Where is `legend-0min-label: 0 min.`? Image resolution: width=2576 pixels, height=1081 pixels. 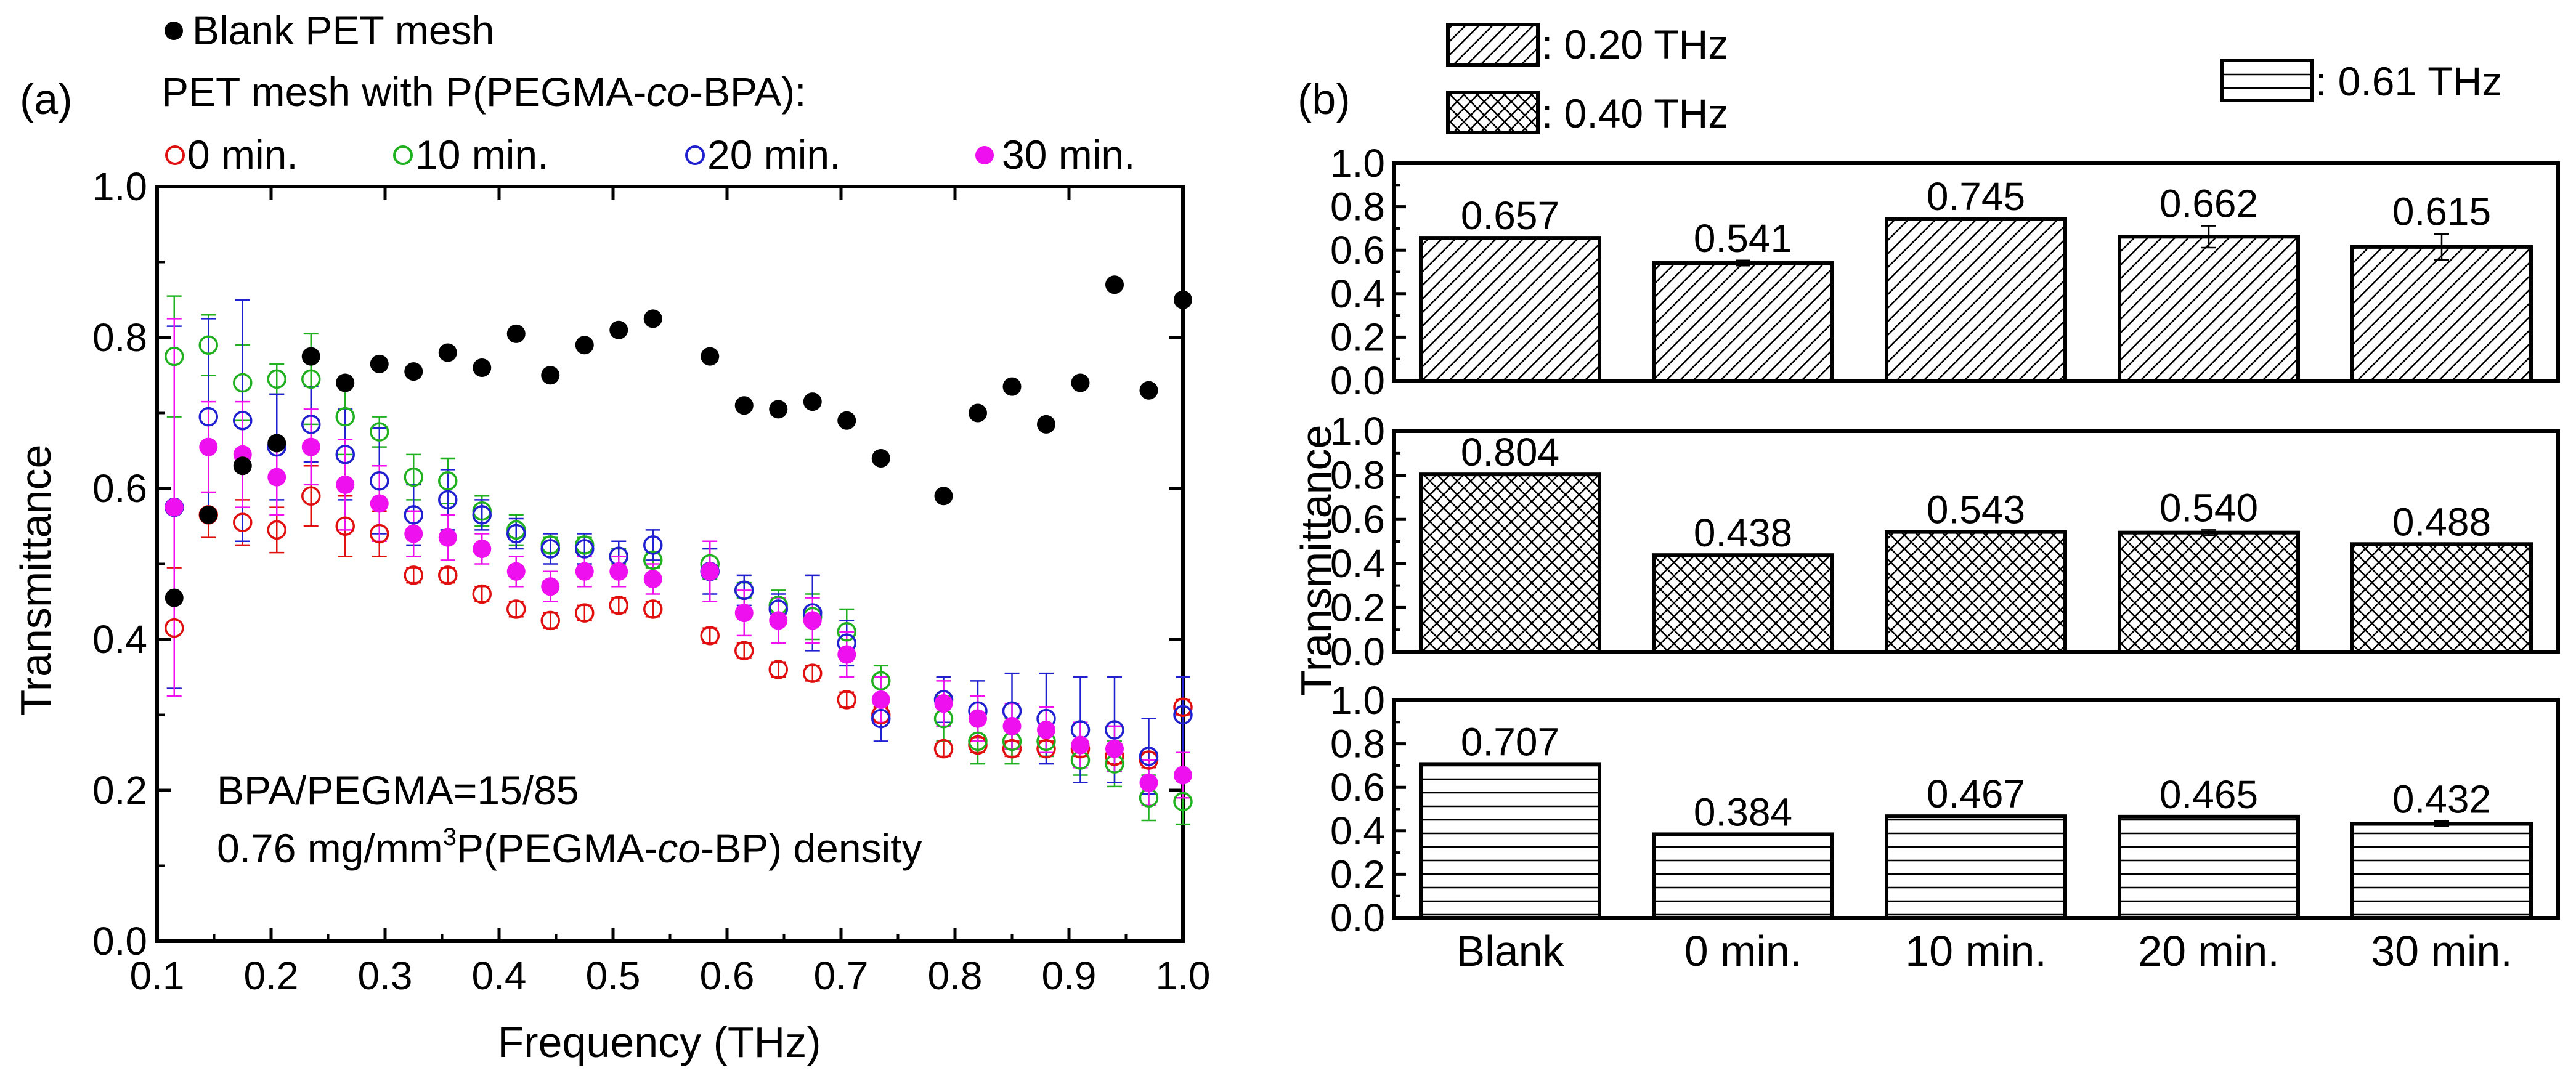
legend-0min-label: 0 min. is located at coordinates (242, 154).